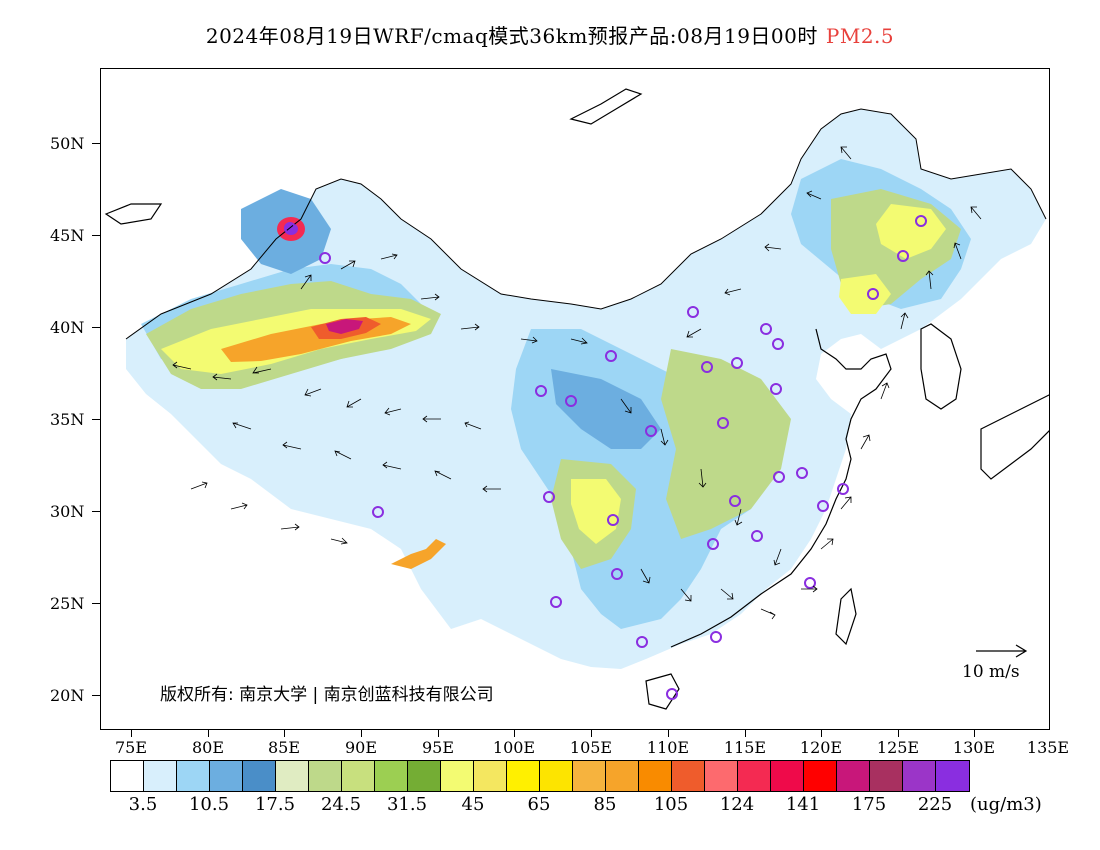 The height and width of the screenshot is (850, 1100). I want to click on lon-label: 135E, so click(1048, 747).